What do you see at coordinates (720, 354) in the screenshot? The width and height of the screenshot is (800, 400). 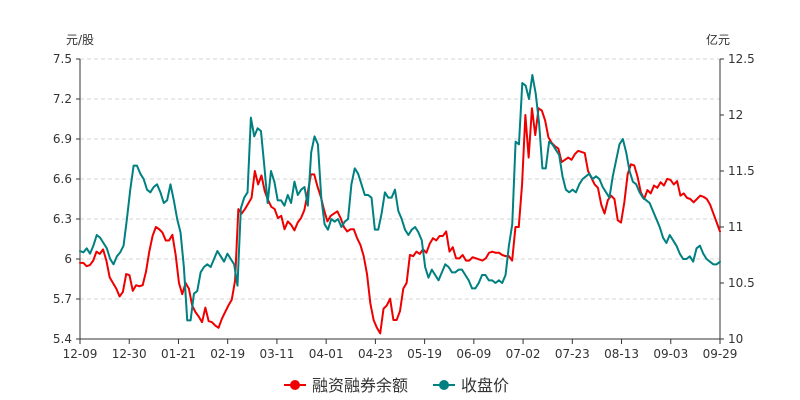 I see `x-axis-tick-label: 09-29` at bounding box center [720, 354].